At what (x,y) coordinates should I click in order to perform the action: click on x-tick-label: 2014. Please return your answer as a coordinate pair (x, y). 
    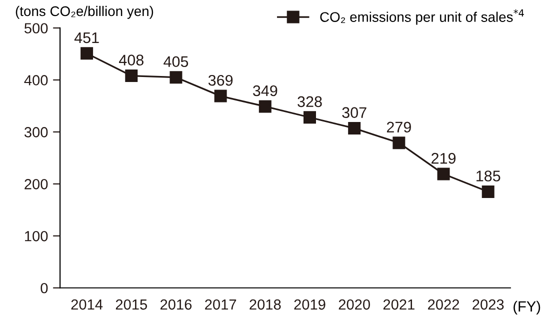
    Looking at the image, I should click on (87, 304).